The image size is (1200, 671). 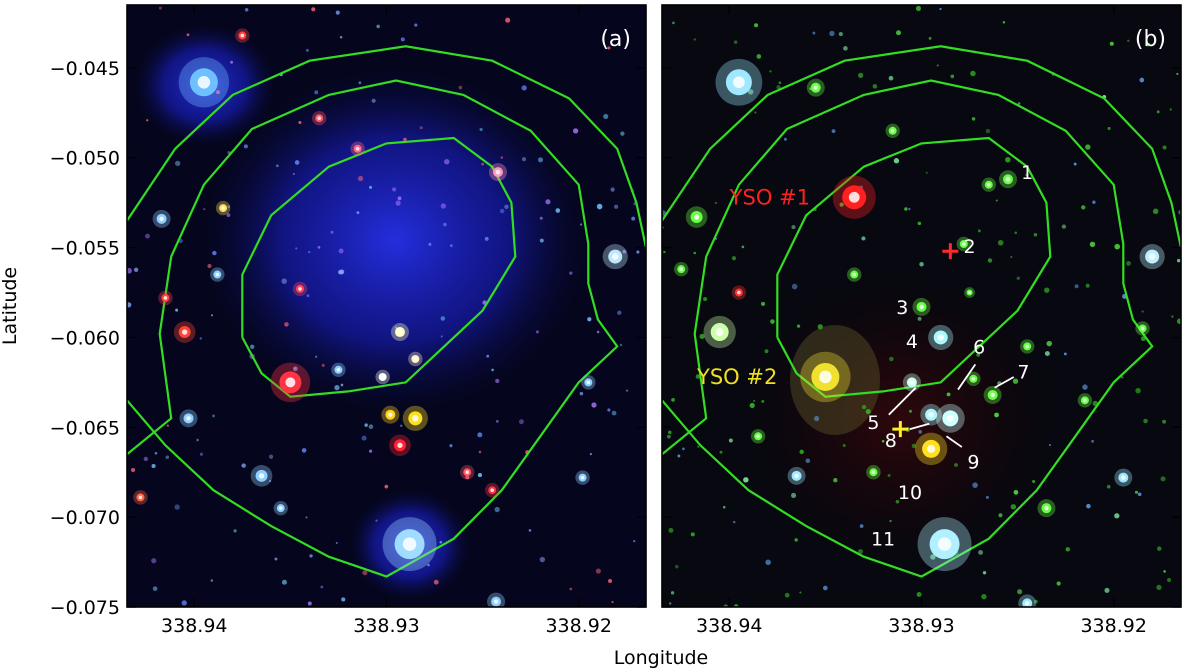 I want to click on source-label: 8, so click(x=891, y=441).